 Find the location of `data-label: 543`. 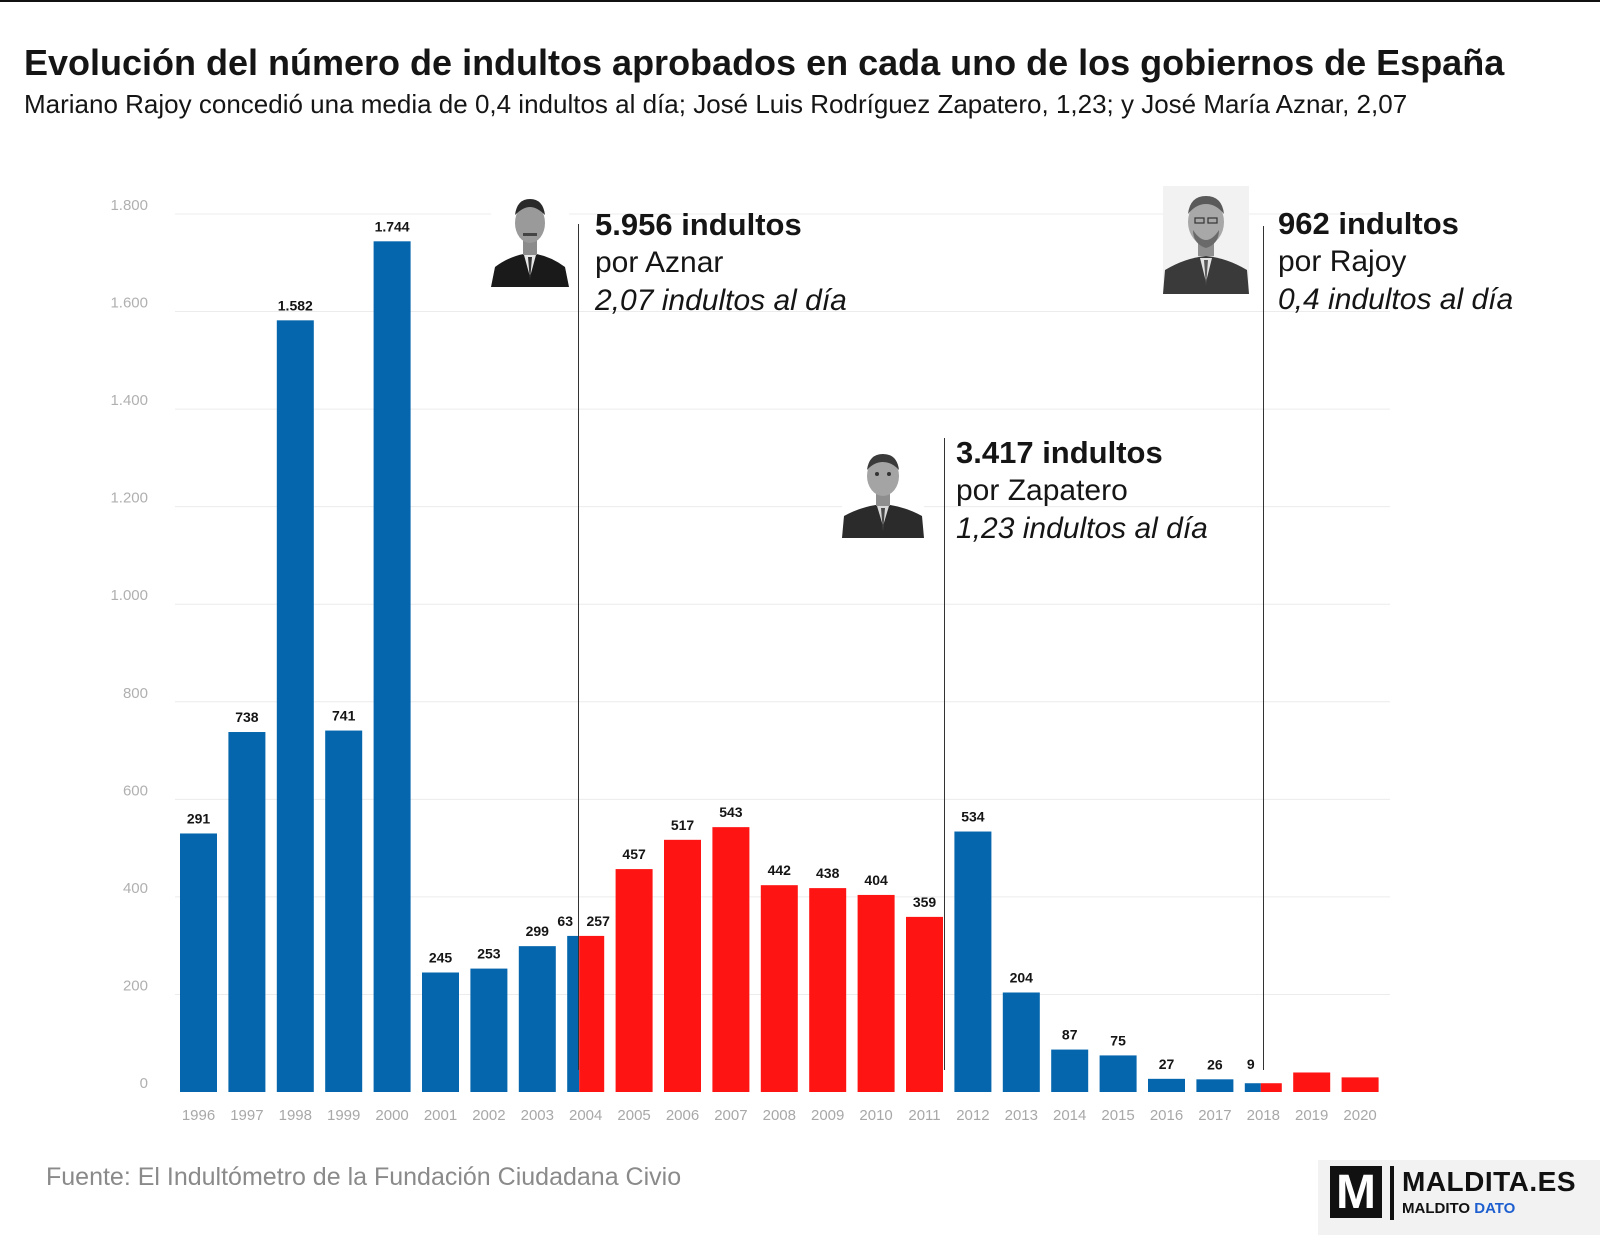

data-label: 543 is located at coordinates (731, 812).